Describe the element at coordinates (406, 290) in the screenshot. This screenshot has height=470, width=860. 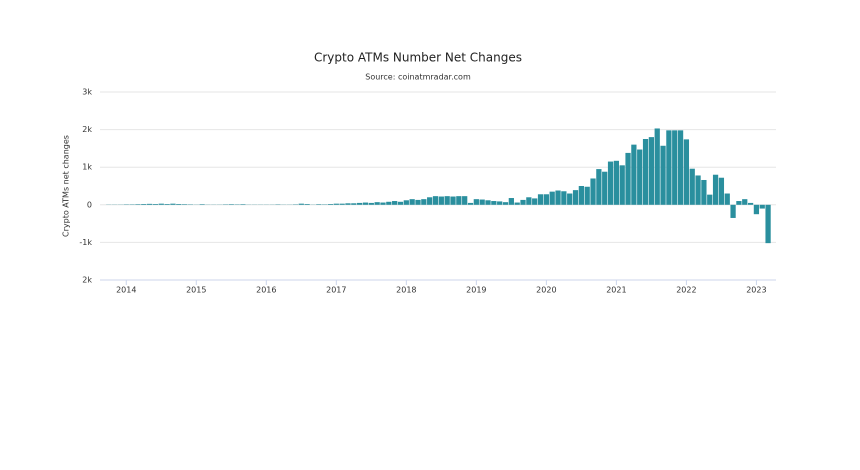
I see `x-tick-label: 2018` at that location.